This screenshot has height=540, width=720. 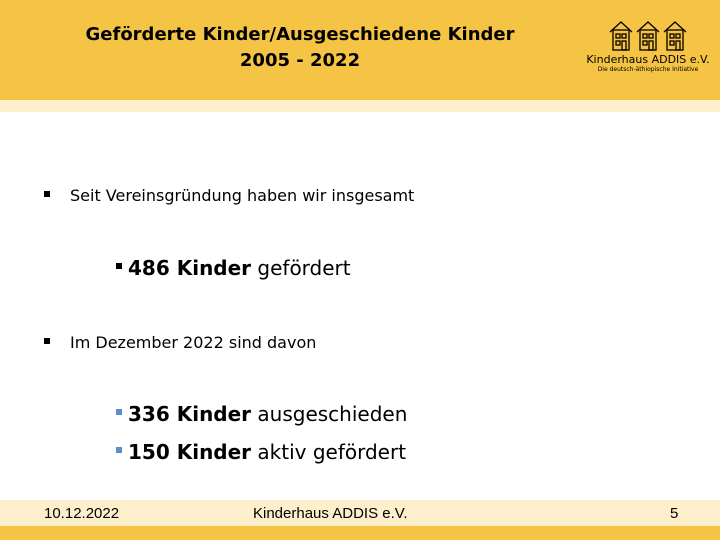 I want to click on sub-bullet-item: 336 Kinder ausgeschieden, so click(x=261, y=414).